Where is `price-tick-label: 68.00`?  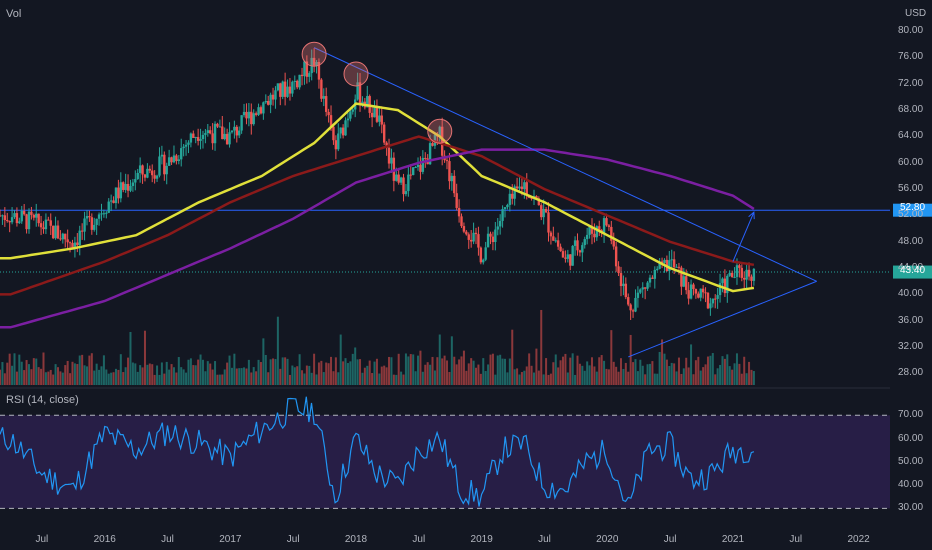
price-tick-label: 68.00 is located at coordinates (911, 110).